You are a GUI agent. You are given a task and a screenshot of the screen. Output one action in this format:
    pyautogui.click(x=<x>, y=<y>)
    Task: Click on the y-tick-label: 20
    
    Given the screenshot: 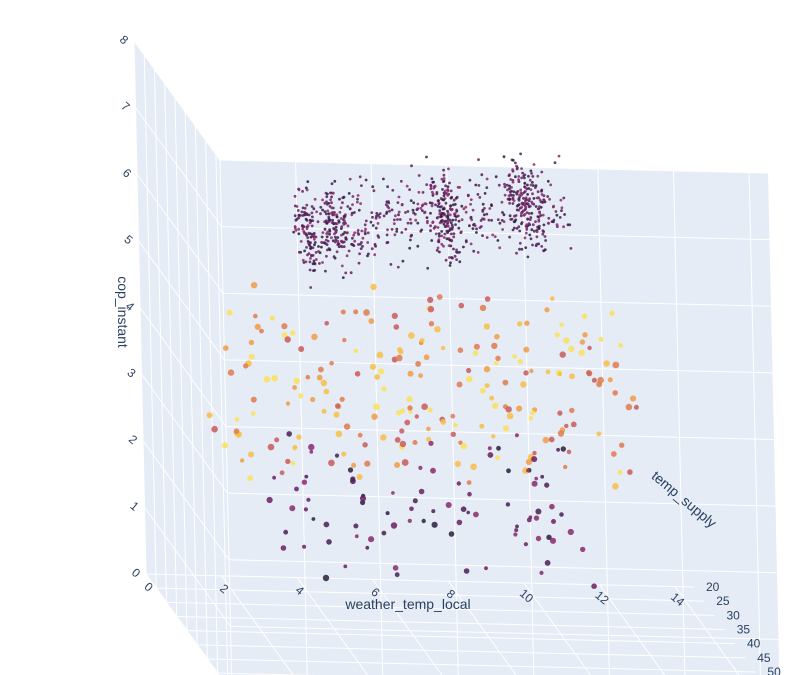 What is the action you would take?
    pyautogui.click(x=713, y=587)
    